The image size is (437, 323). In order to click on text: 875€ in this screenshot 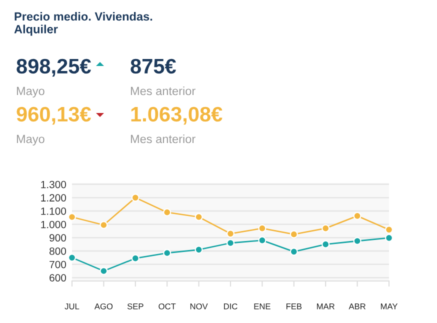, I will do `click(153, 66)`.